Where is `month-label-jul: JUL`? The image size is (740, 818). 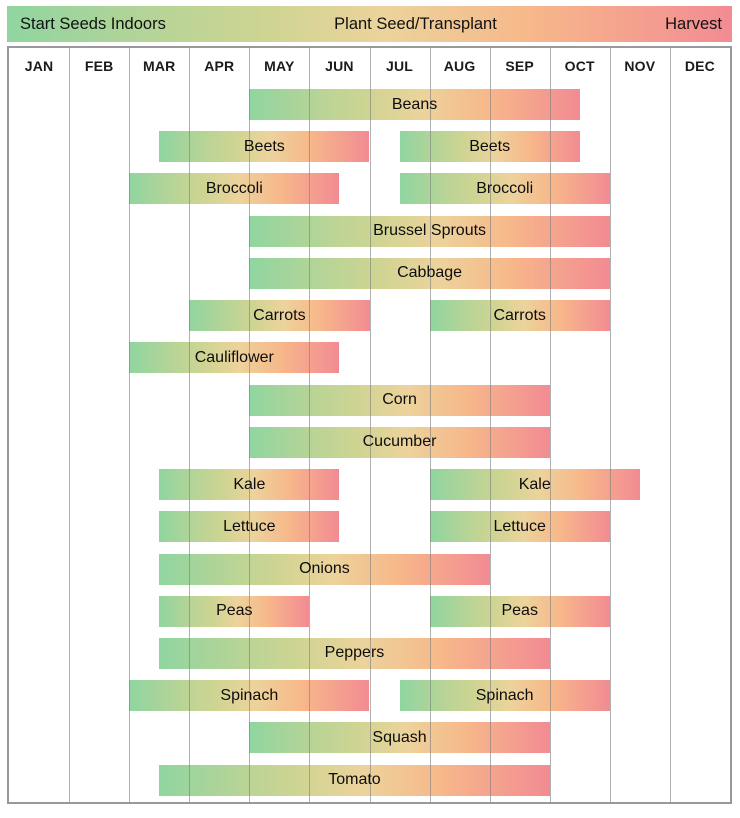
month-label-jul: JUL is located at coordinates (399, 66).